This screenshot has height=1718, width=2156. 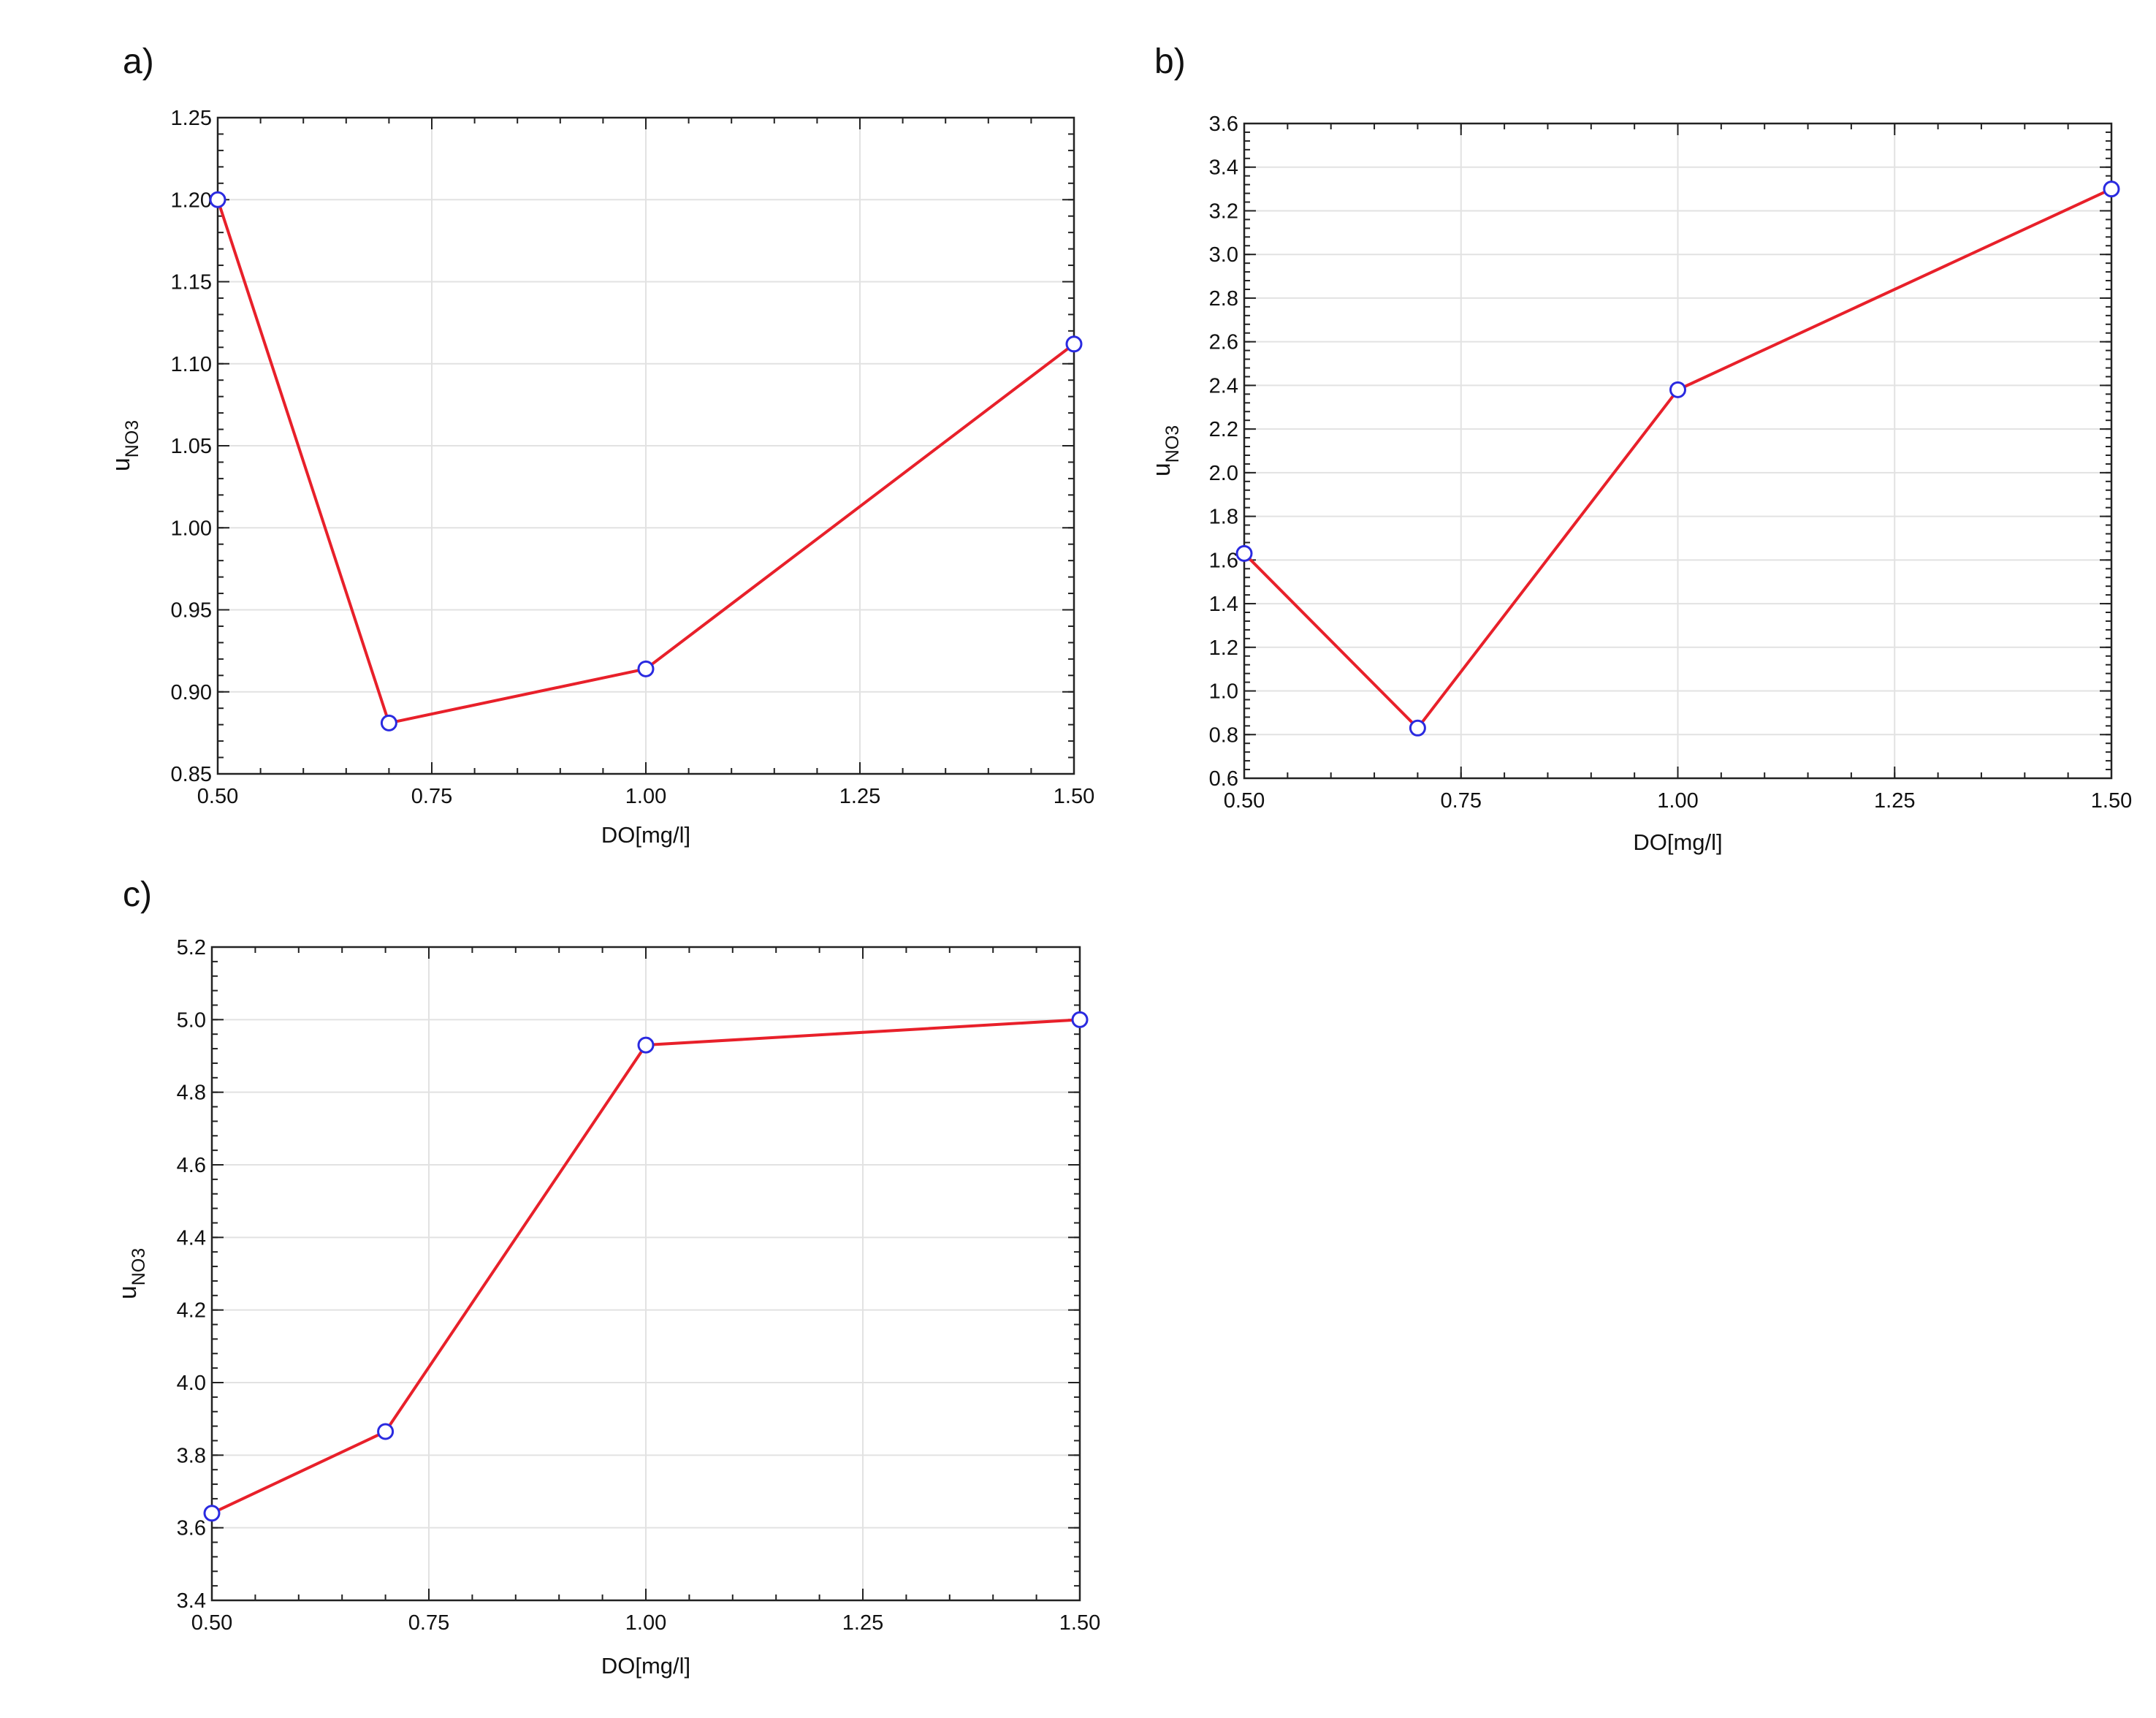 I want to click on chart-0-series-line, so click(x=645, y=462).